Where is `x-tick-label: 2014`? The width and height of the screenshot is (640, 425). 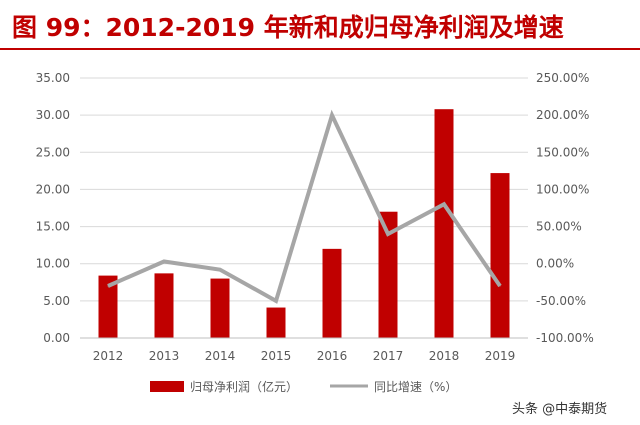
x-tick-label: 2014 is located at coordinates (220, 356).